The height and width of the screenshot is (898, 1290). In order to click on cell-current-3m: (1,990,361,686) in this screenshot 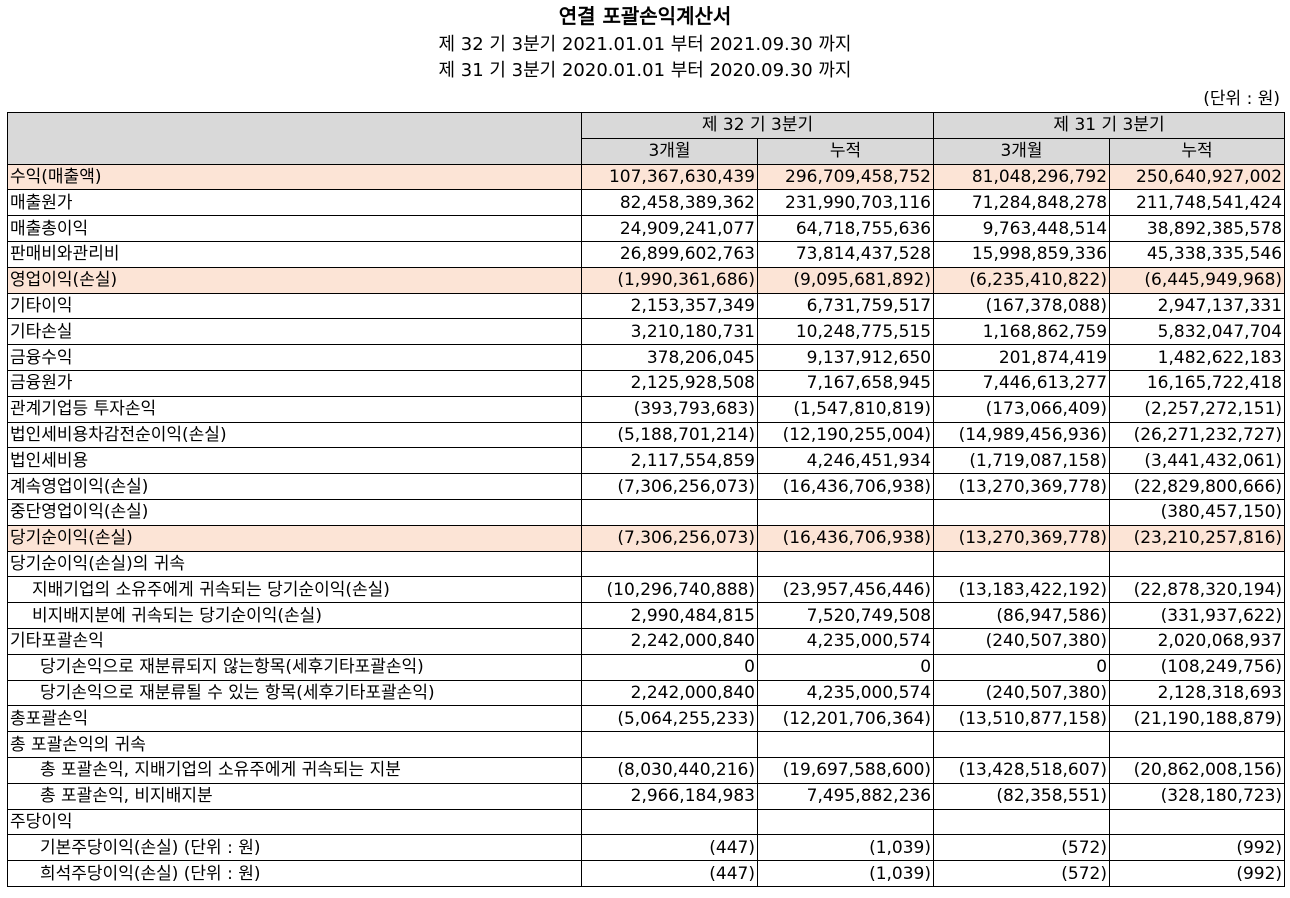, I will do `click(669, 280)`.